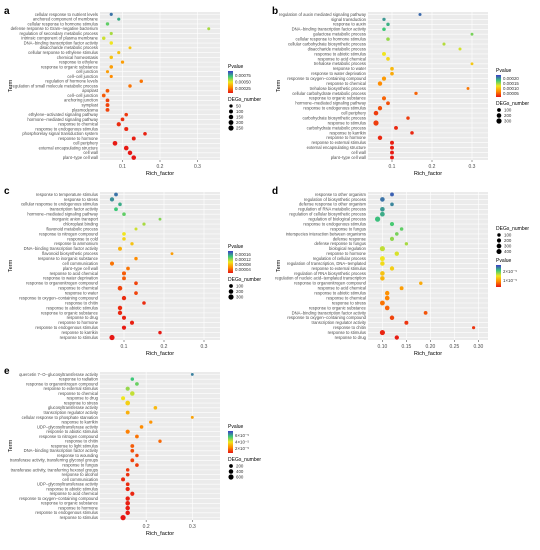 This screenshot has width=540, height=550. What do you see at coordinates (80, 263) in the screenshot?
I see `term-label: cell communication` at bounding box center [80, 263].